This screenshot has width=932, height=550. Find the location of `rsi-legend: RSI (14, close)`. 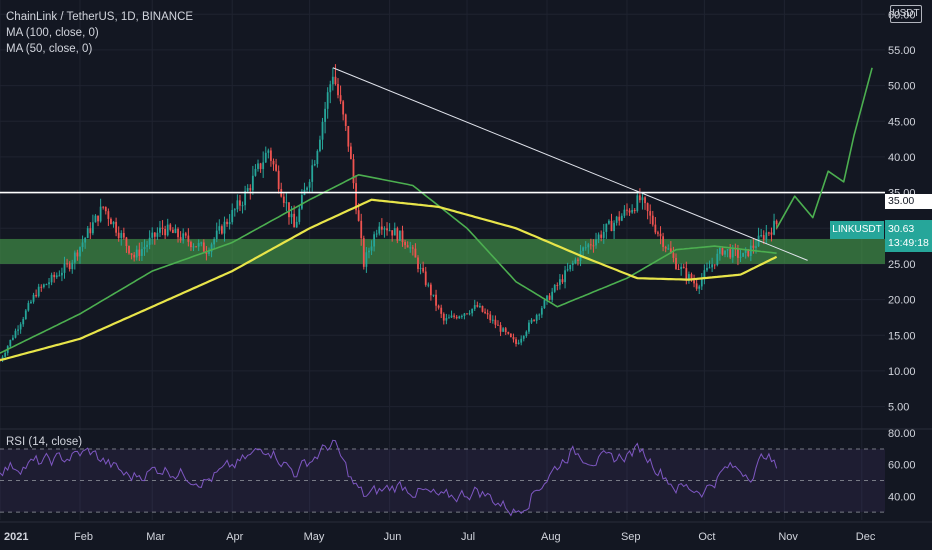

rsi-legend: RSI (14, close) is located at coordinates (44, 442).